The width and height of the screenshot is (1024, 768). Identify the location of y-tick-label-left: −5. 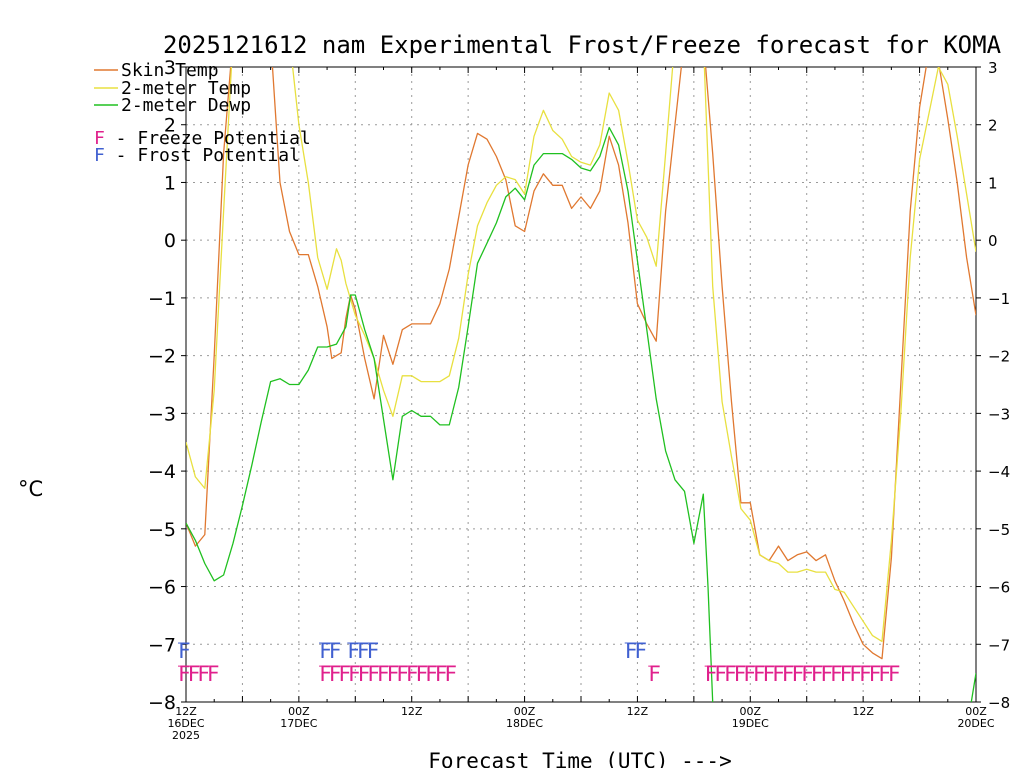
(162, 530).